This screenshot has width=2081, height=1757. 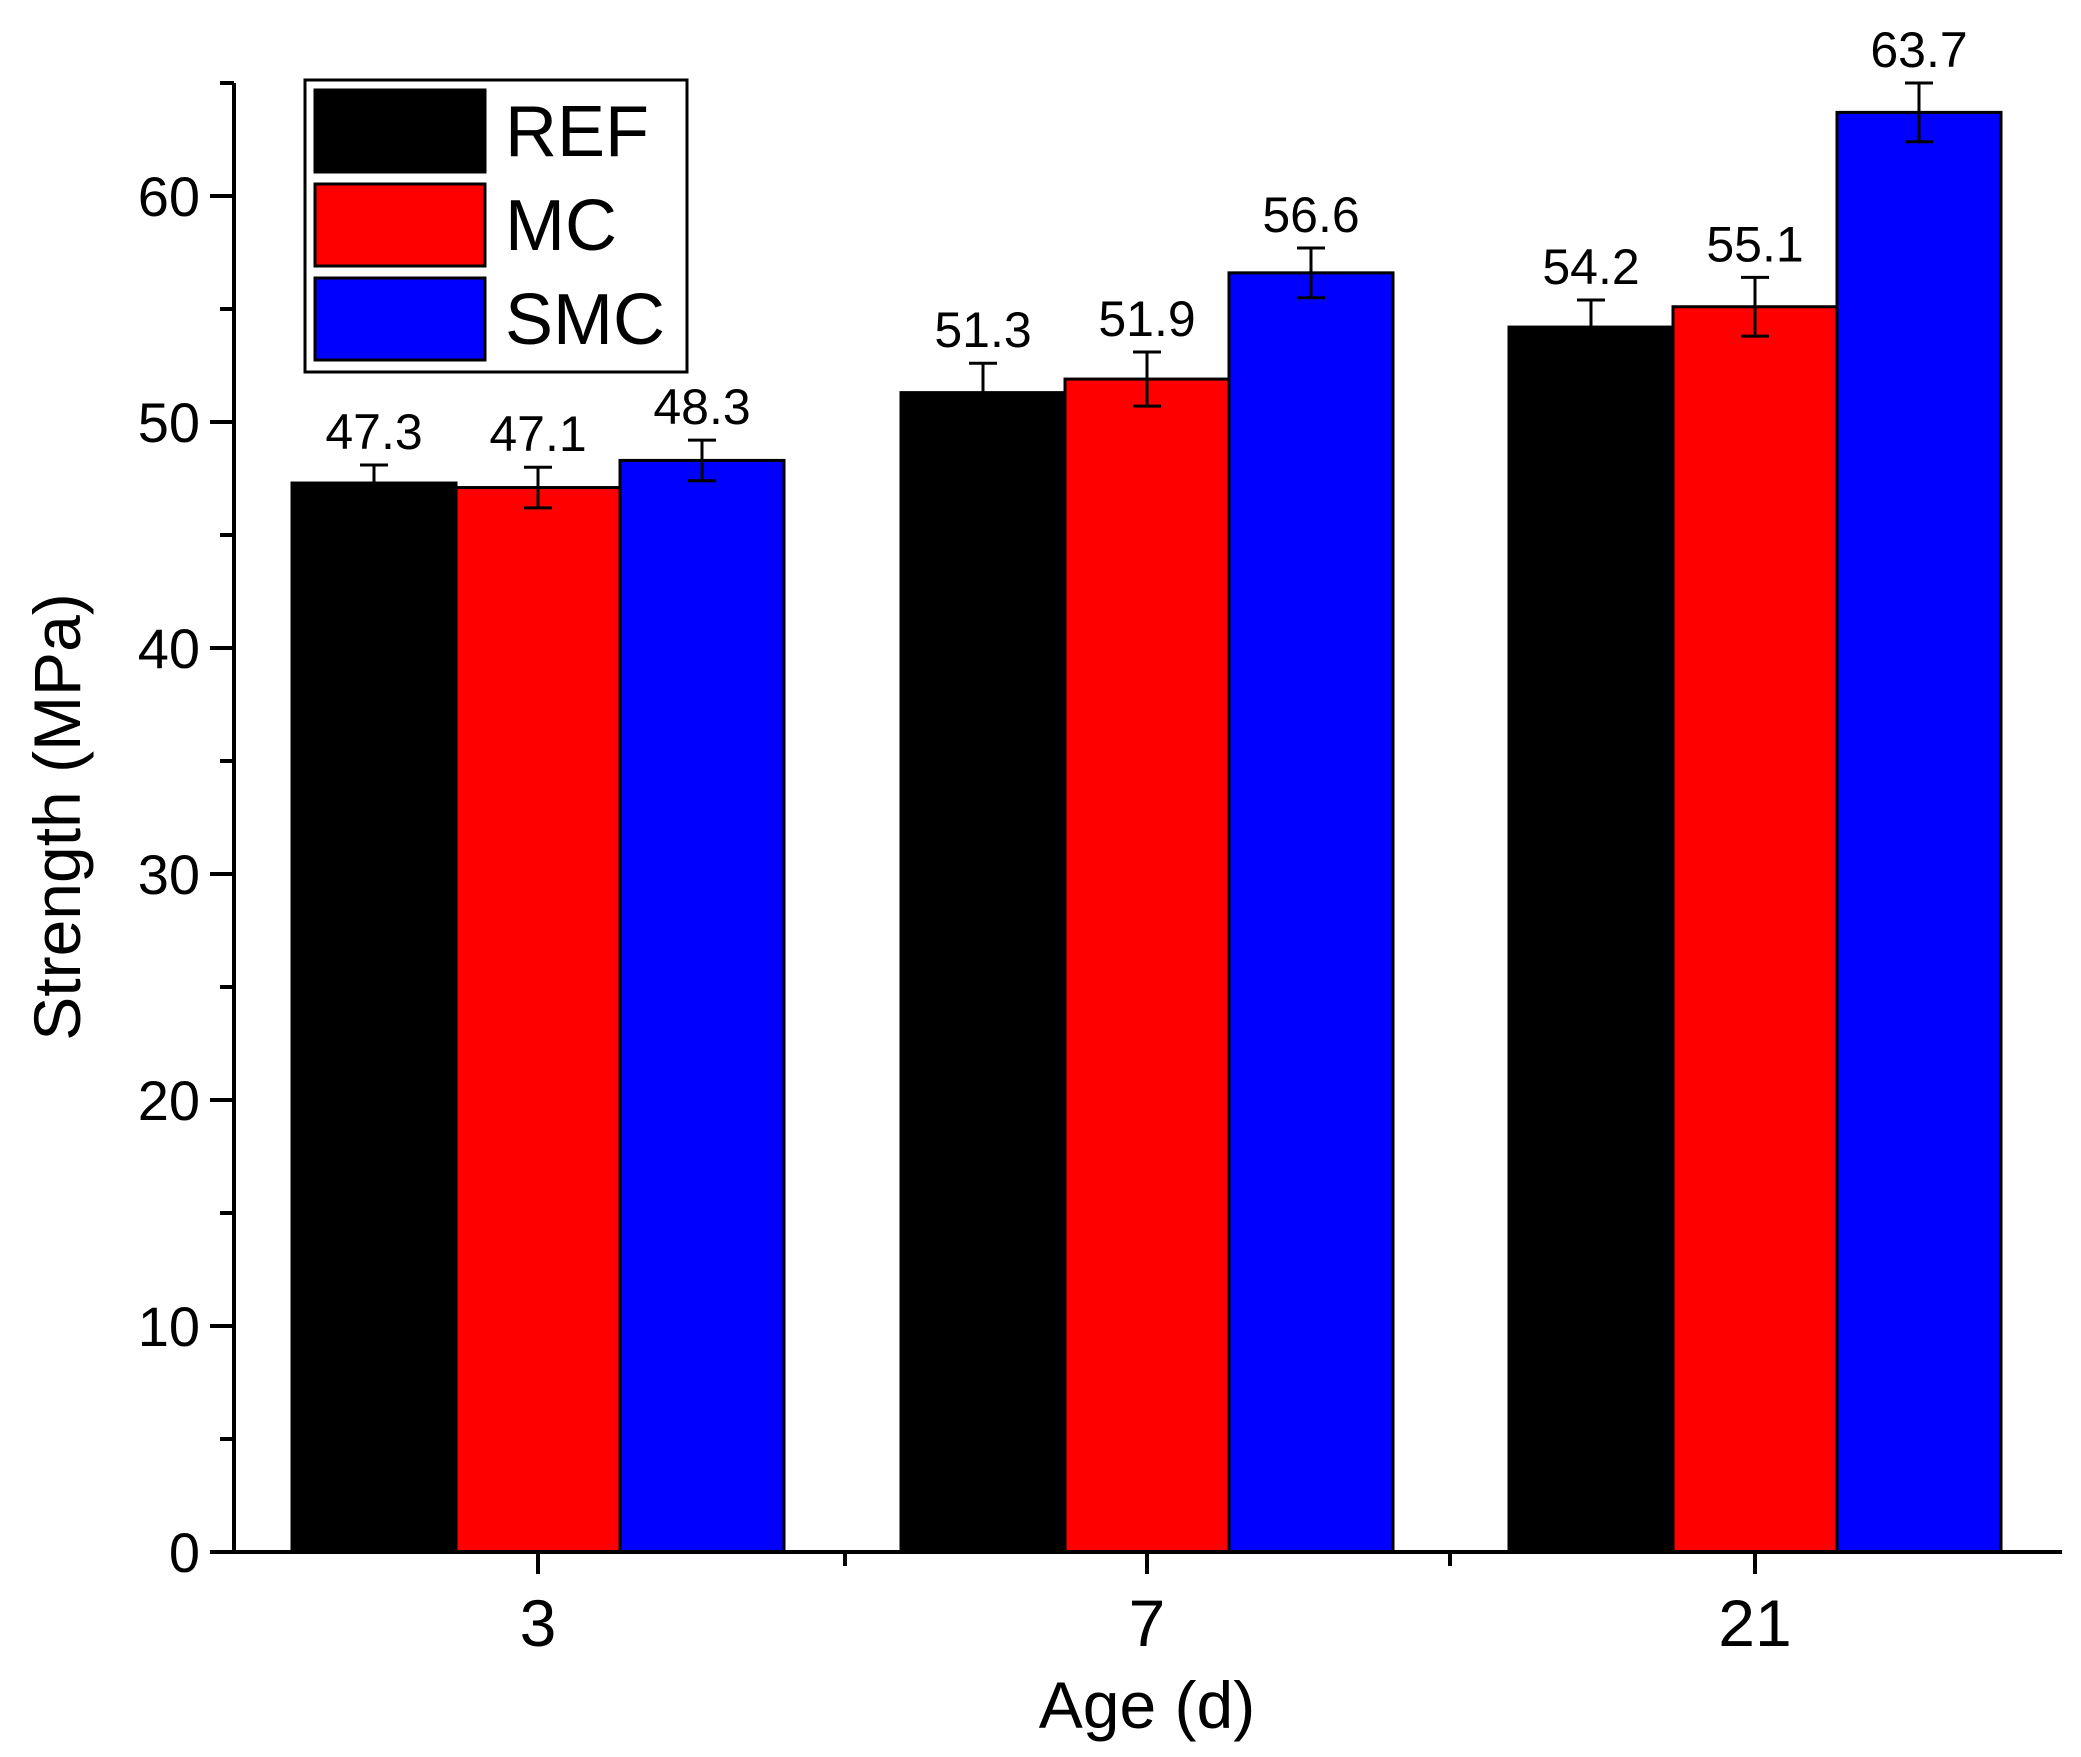 What do you see at coordinates (1754, 1623) in the screenshot?
I see `x-tick-label-21: 21` at bounding box center [1754, 1623].